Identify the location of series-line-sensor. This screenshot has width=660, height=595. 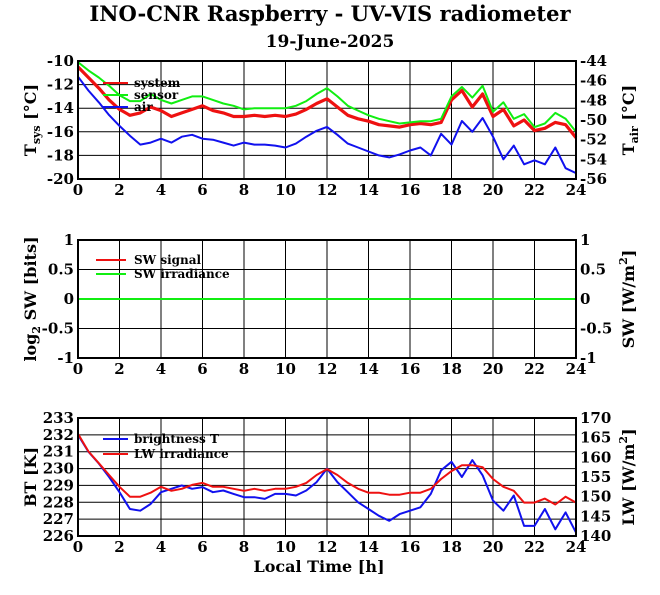
(327, 97).